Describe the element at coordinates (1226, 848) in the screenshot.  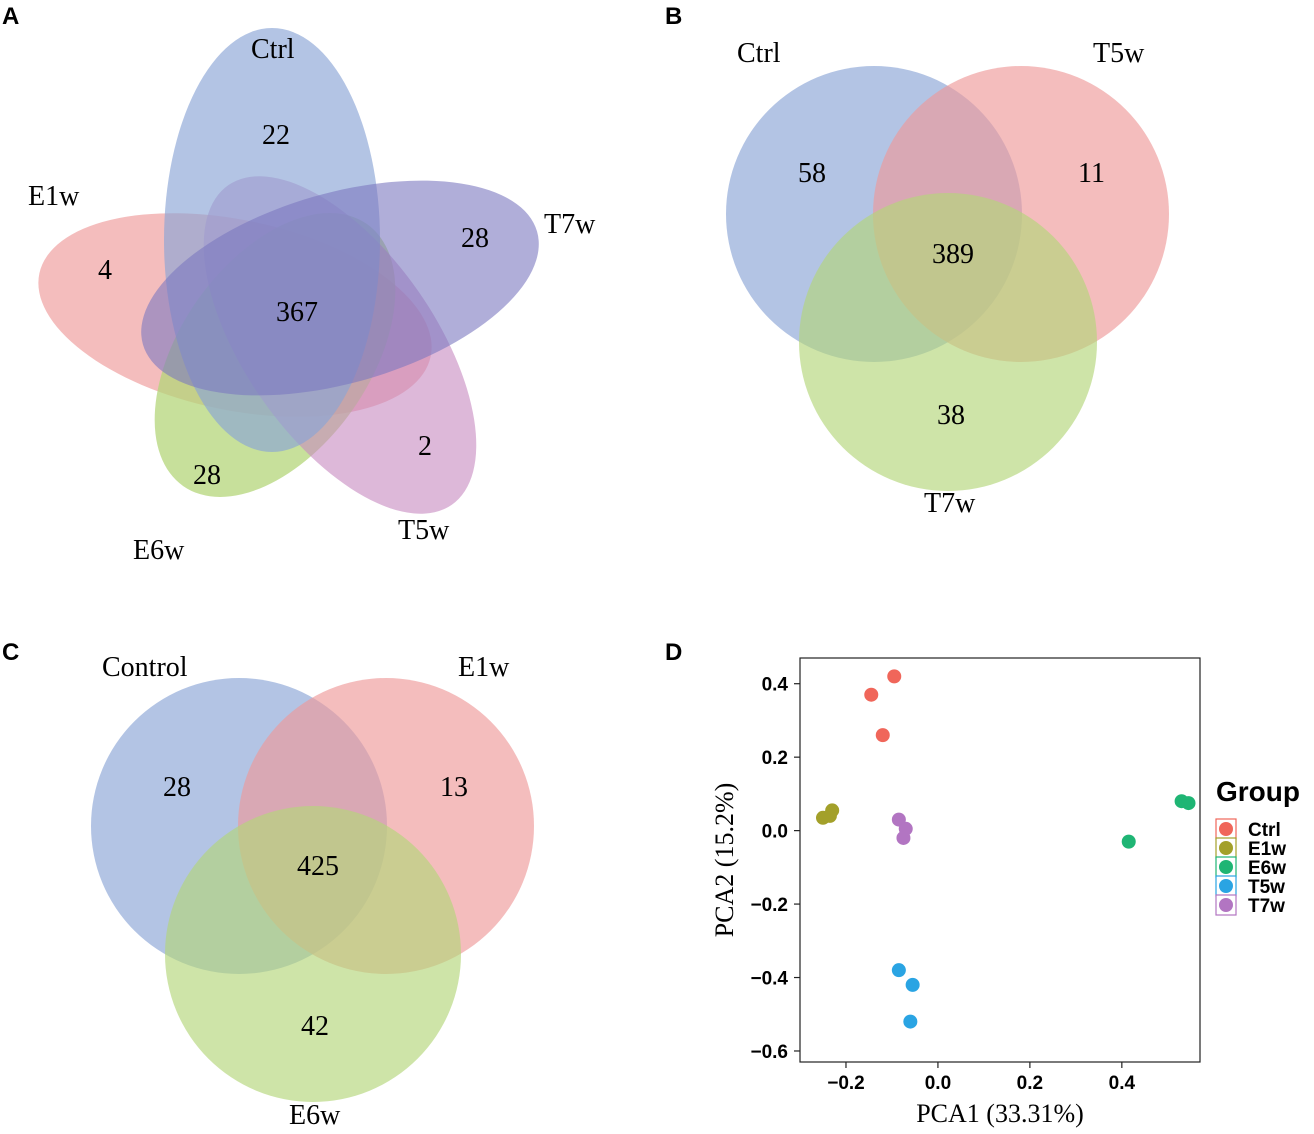
I see `legend-marker-e1w` at that location.